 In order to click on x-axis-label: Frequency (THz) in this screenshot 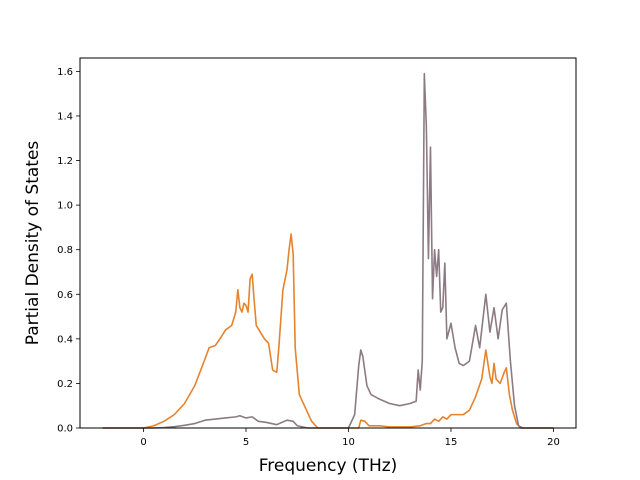, I will do `click(328, 466)`.